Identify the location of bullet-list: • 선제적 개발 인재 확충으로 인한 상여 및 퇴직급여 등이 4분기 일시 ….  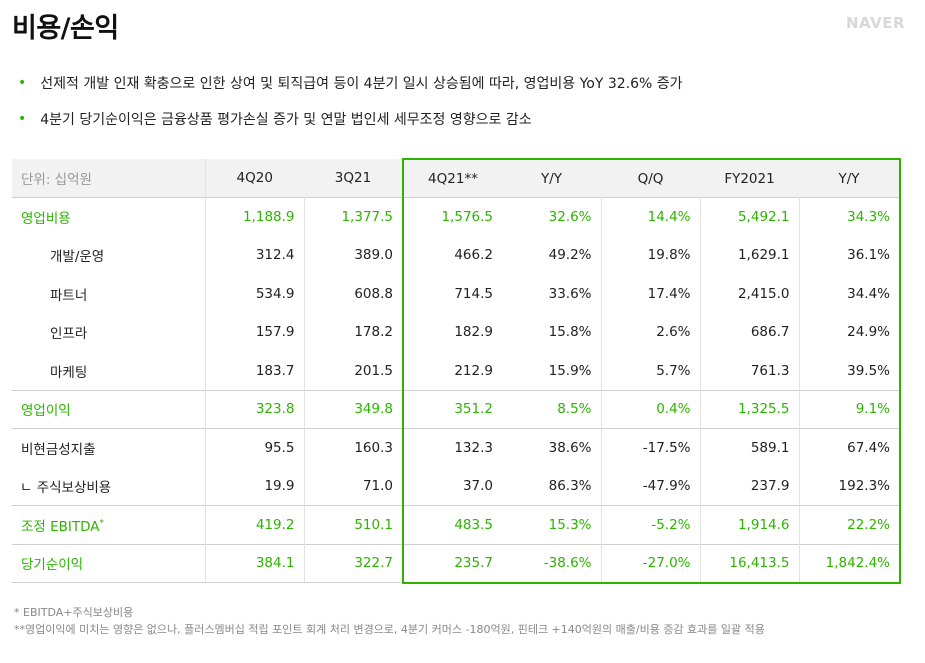
(466, 108).